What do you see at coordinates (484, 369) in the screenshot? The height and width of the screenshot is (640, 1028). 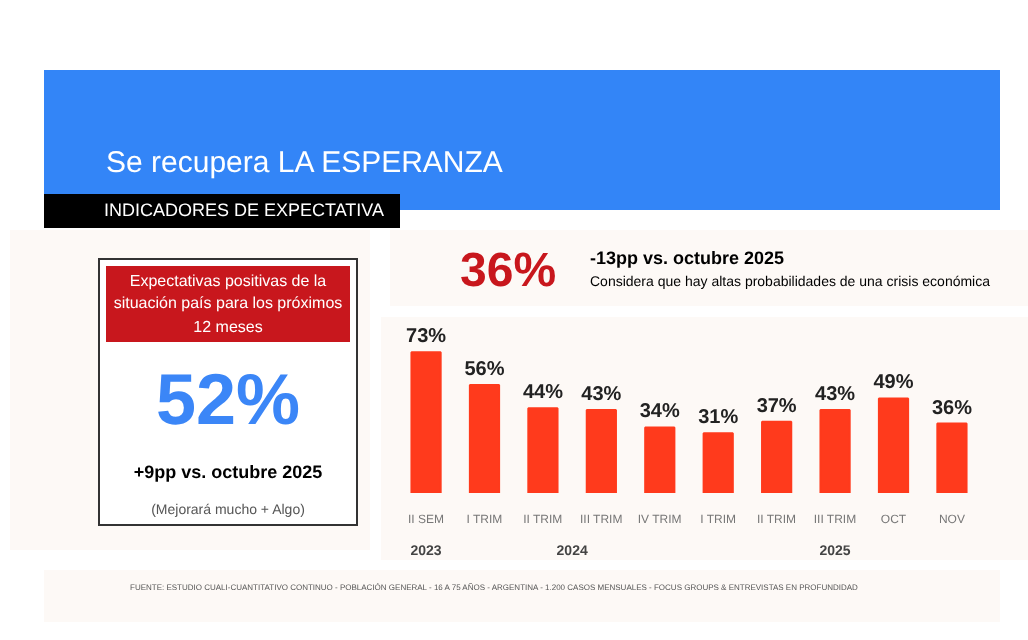 I see `data-label: 56%` at bounding box center [484, 369].